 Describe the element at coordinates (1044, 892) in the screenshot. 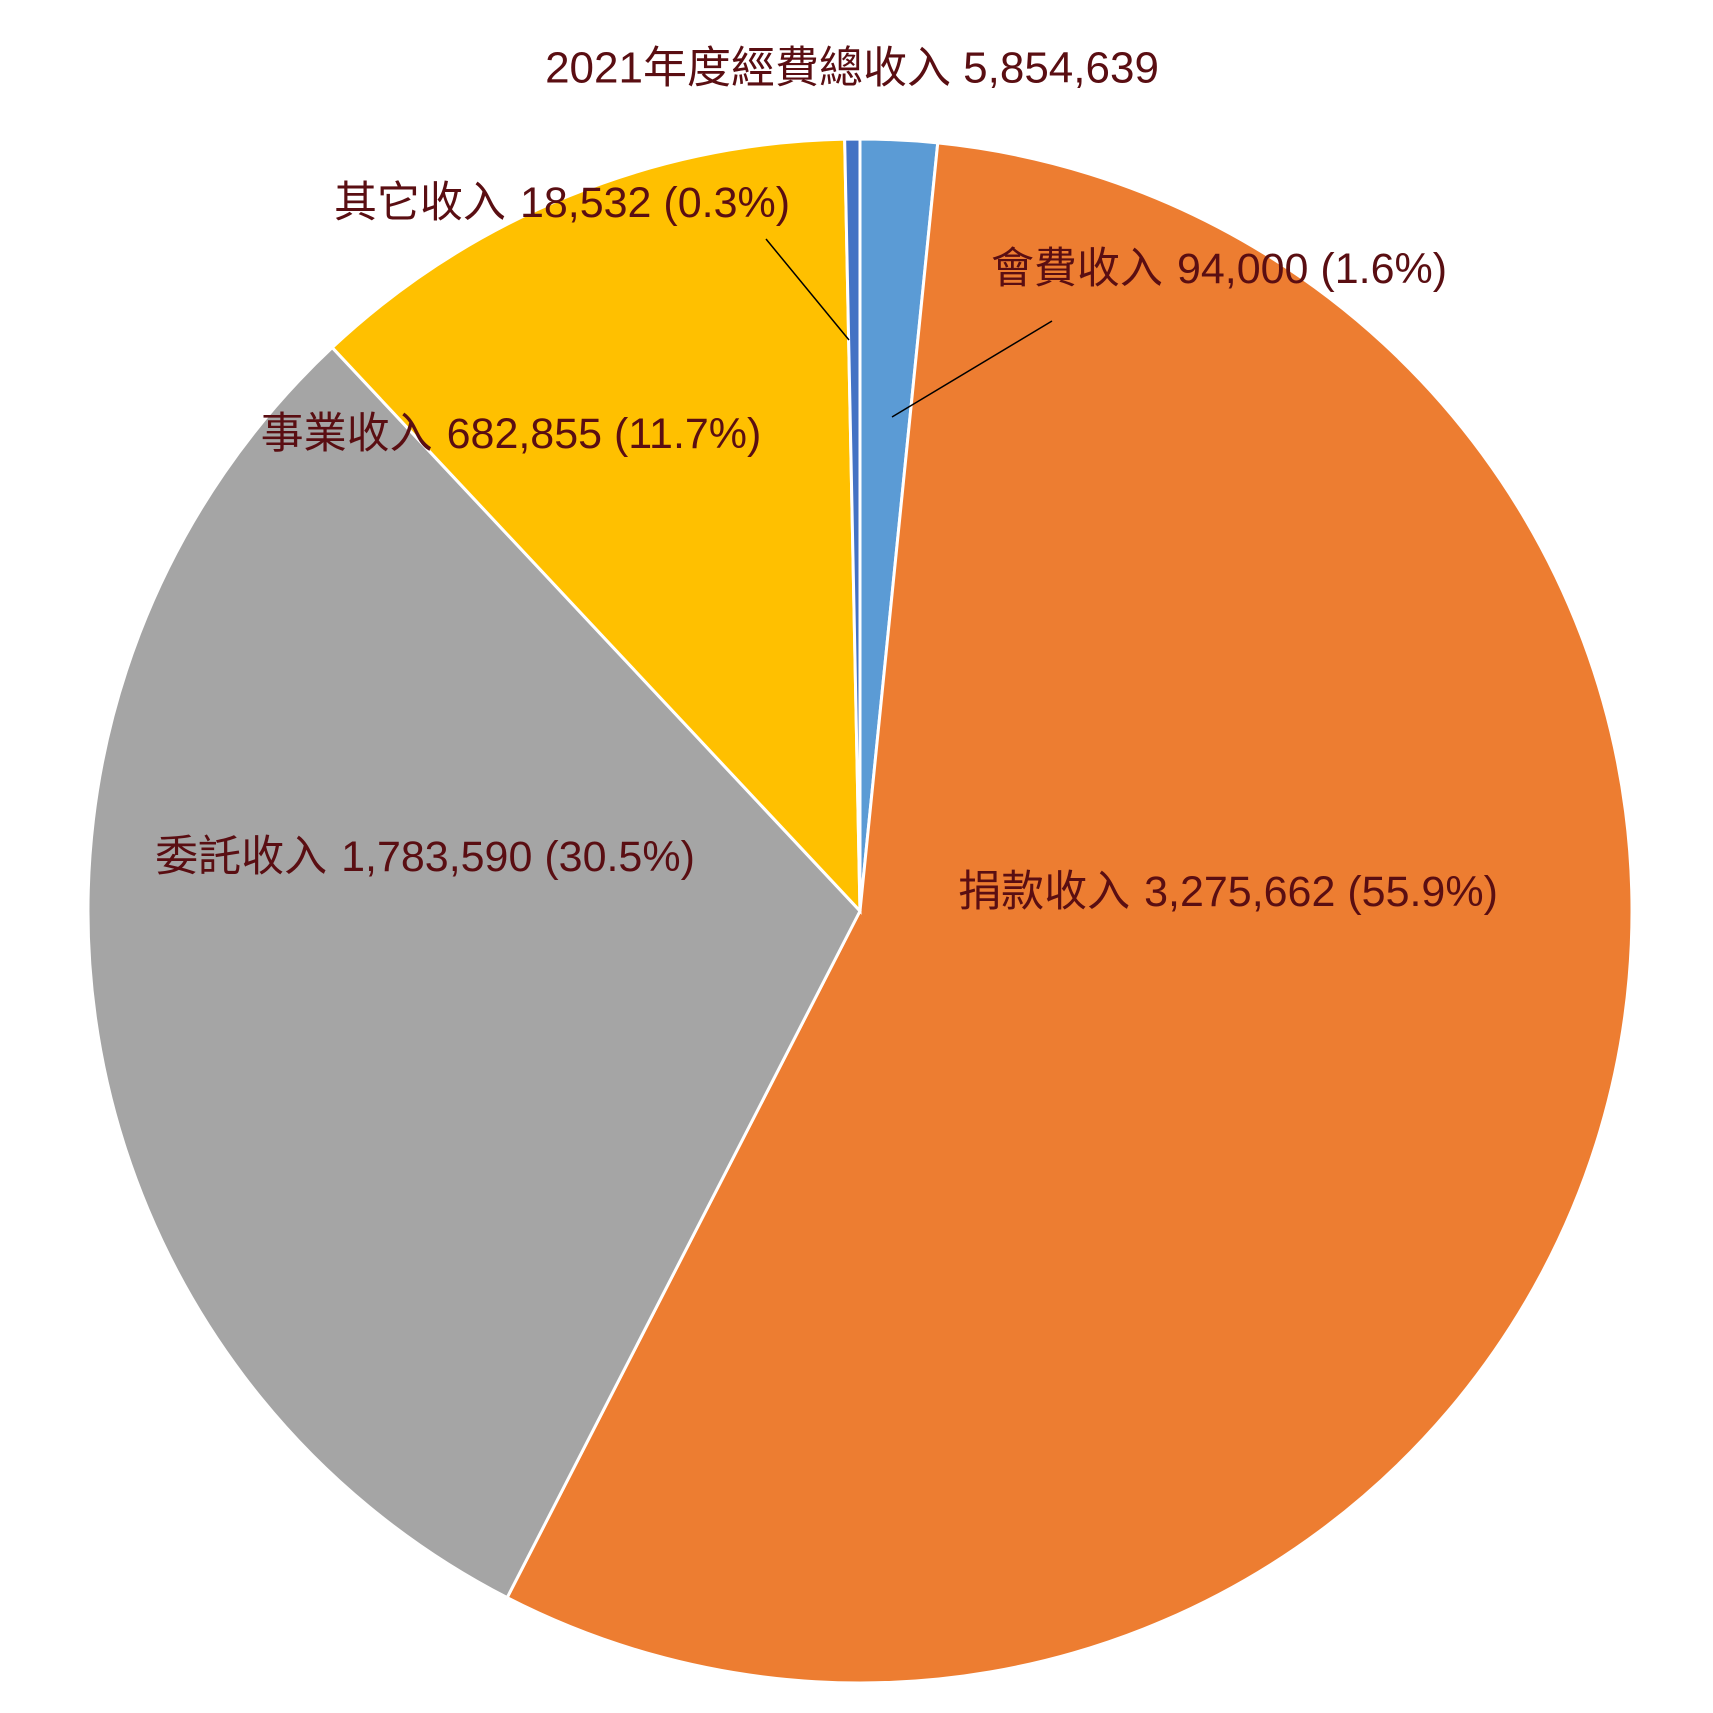

I see `category-name: 捐款收入` at that location.